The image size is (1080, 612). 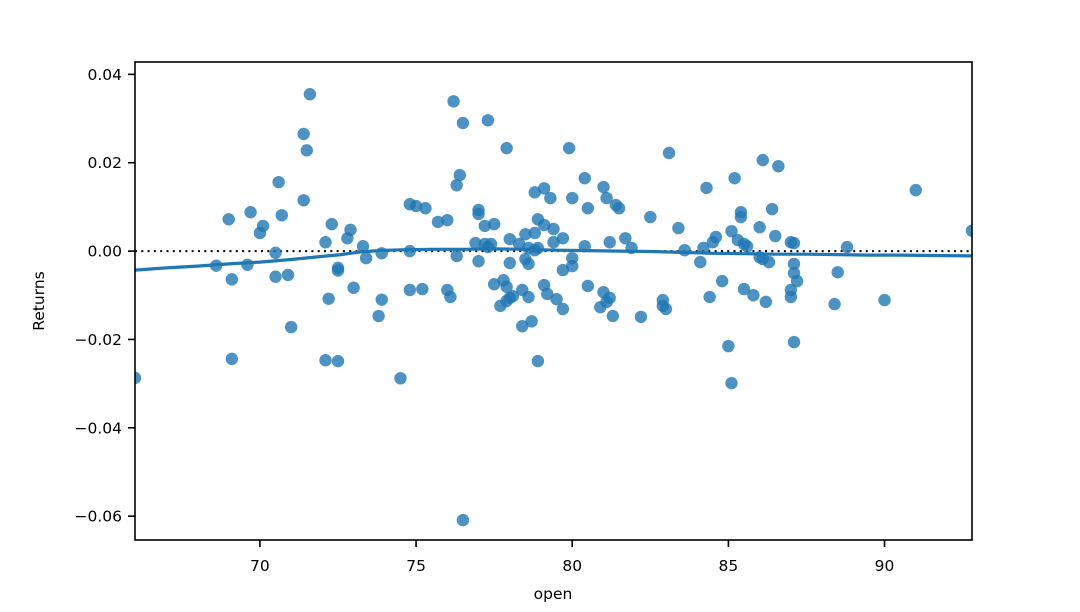 What do you see at coordinates (885, 566) in the screenshot?
I see `x-tick-label: 90` at bounding box center [885, 566].